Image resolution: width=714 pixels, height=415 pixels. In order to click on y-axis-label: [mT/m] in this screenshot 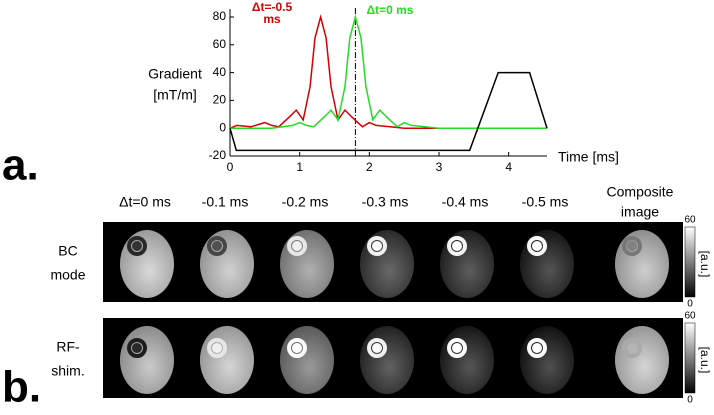, I will do `click(175, 95)`.